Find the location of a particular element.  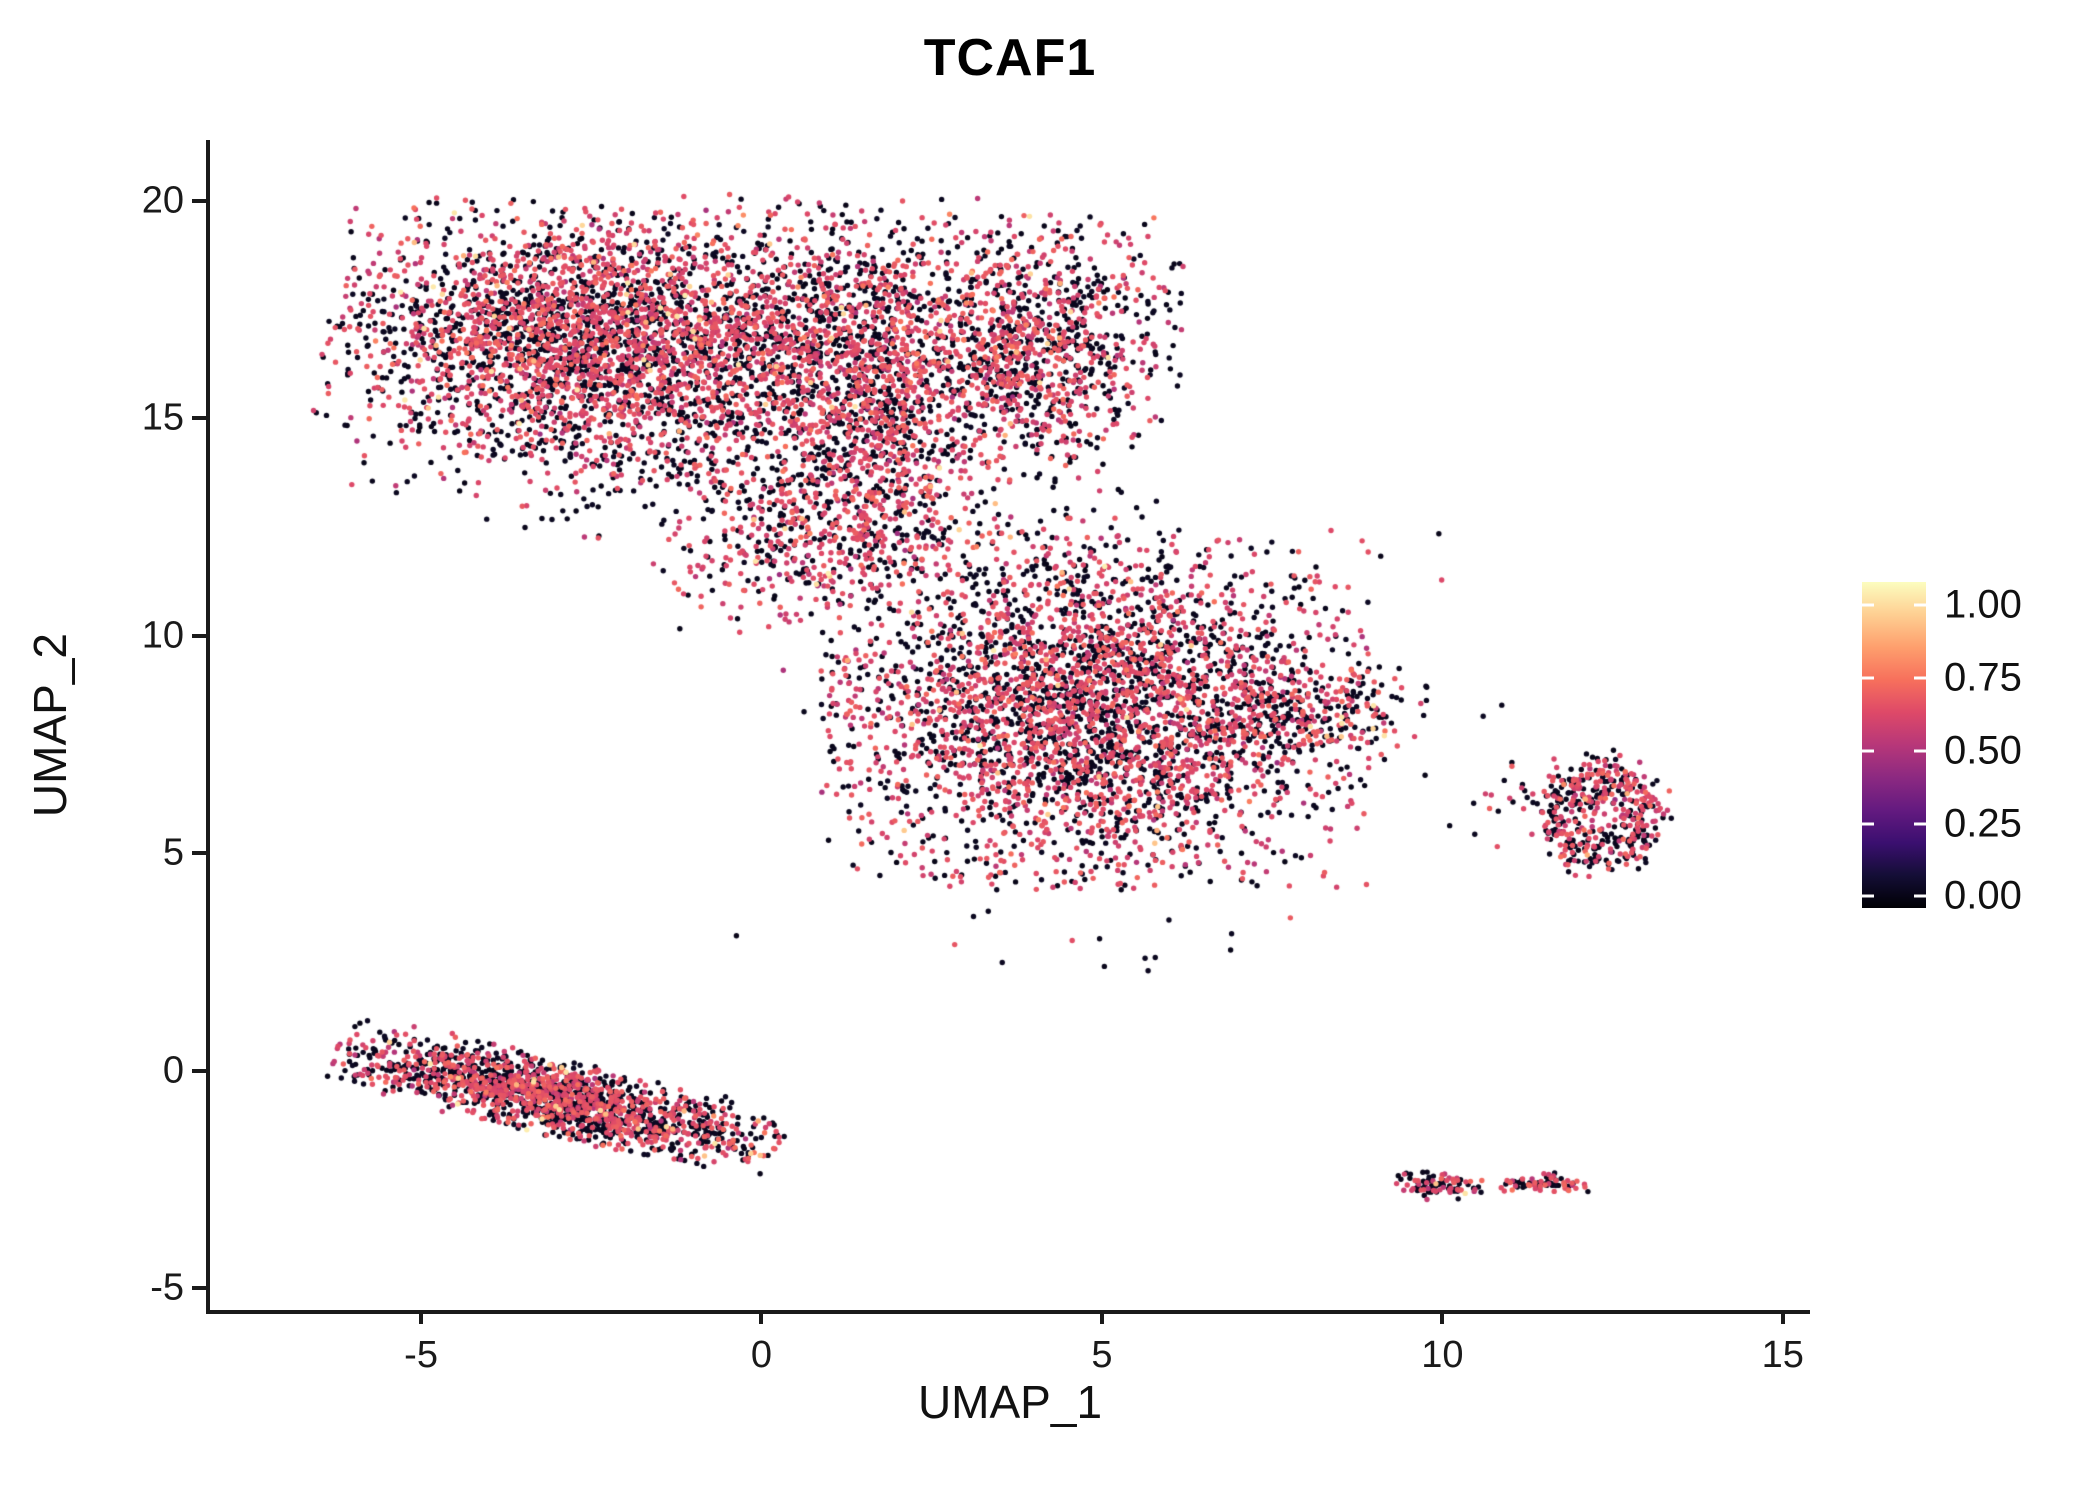

y-axis-line is located at coordinates (208, 727).